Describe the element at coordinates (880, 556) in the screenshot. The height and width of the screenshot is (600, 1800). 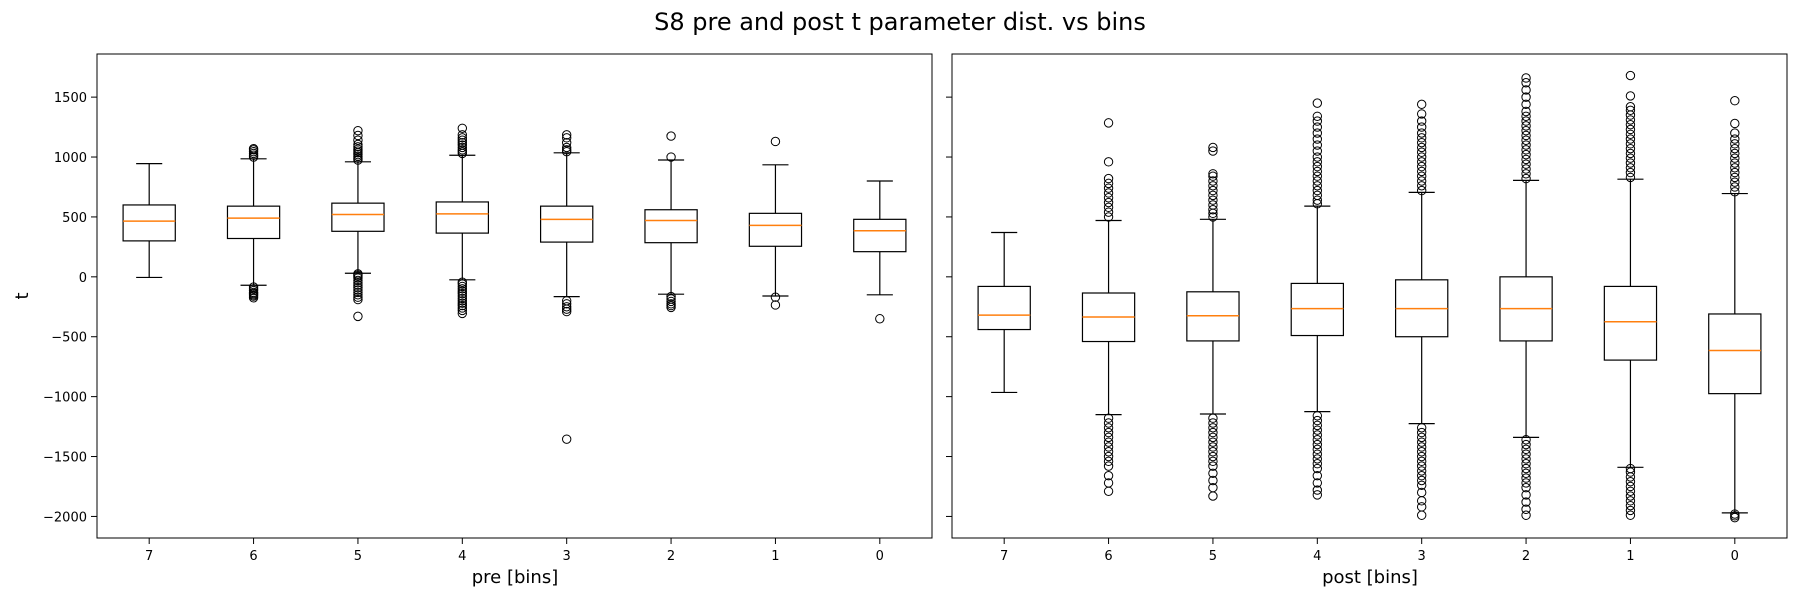
I see `x-tick-label-pre: 0` at that location.